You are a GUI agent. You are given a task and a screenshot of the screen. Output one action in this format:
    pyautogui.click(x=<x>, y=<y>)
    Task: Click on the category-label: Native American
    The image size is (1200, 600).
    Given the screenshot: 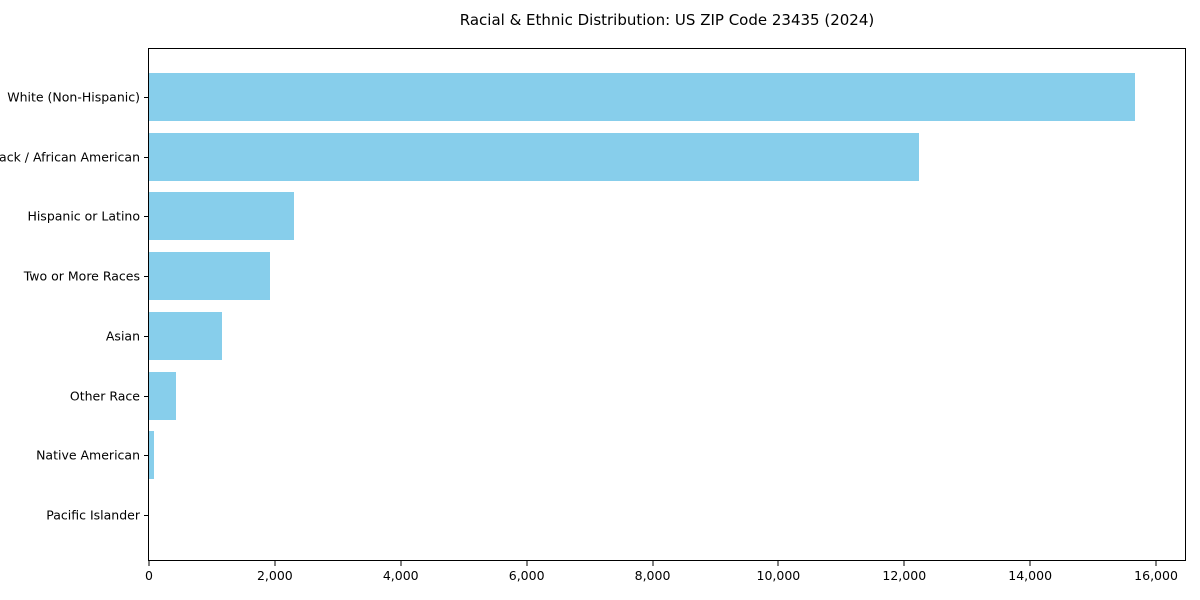 What is the action you would take?
    pyautogui.click(x=88, y=455)
    